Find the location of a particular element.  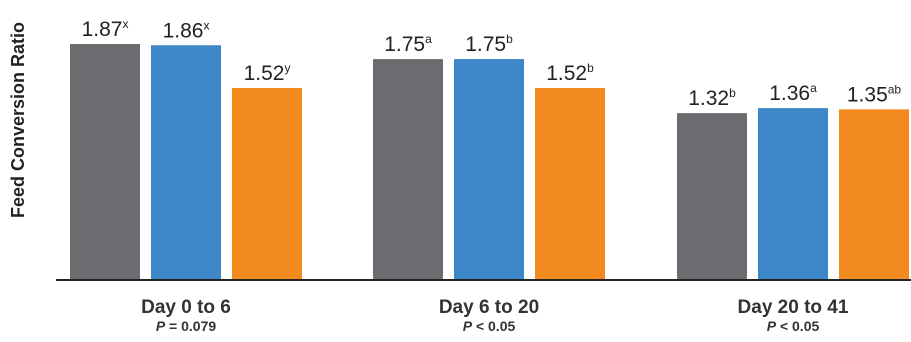

bar-value-label-3-2: 1.36a is located at coordinates (793, 93).